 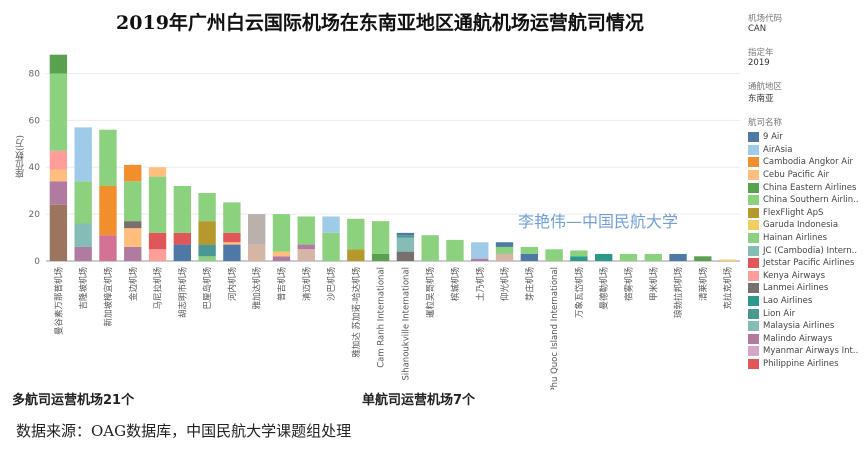 What do you see at coordinates (773, 137) in the screenshot?
I see `legend-label: 9 Air` at bounding box center [773, 137].